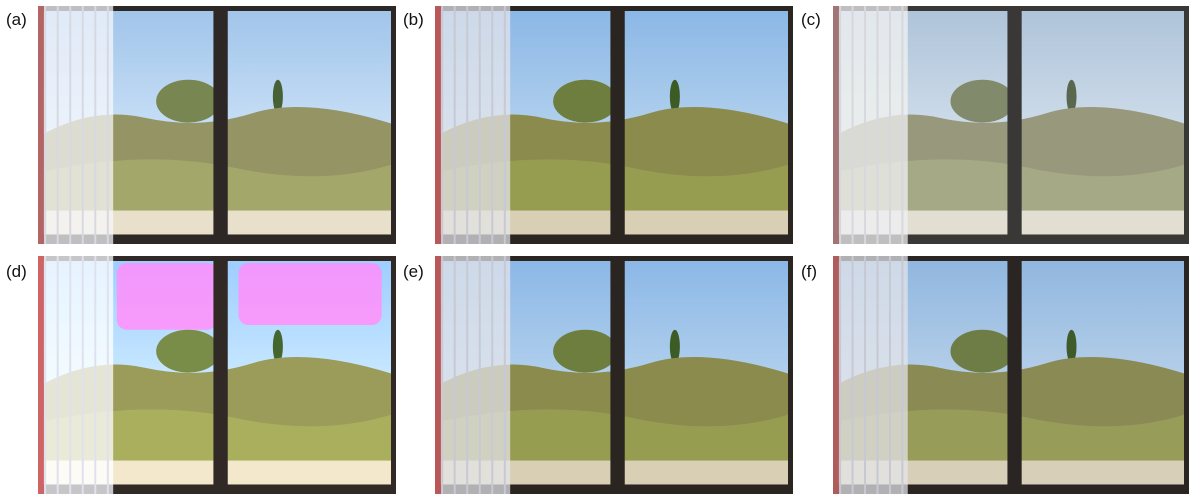 Image resolution: width=1190 pixels, height=495 pixels. Describe the element at coordinates (16, 19) in the screenshot. I see `panel-label: (a)` at that location.